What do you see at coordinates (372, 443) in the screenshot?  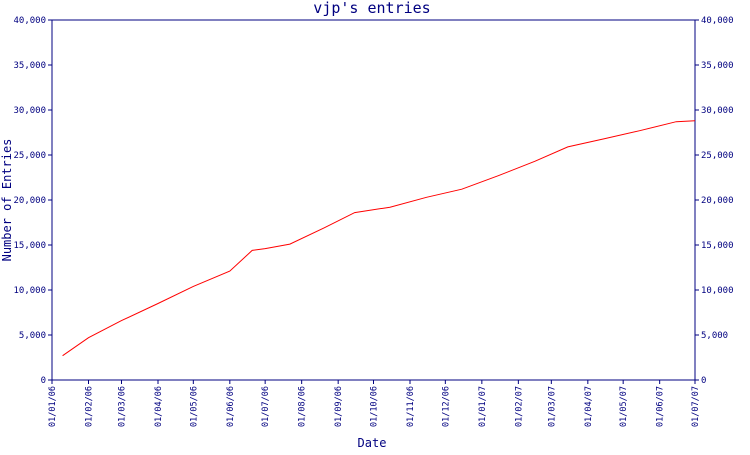 I see `x-axis-label: Date` at bounding box center [372, 443].